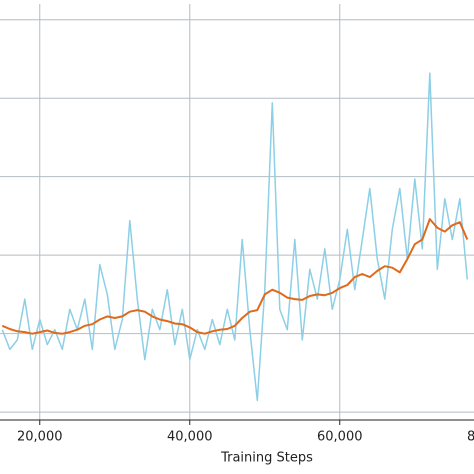 The width and height of the screenshot is (474, 474). I want to click on x-axis-label: Training Steps, so click(266, 458).